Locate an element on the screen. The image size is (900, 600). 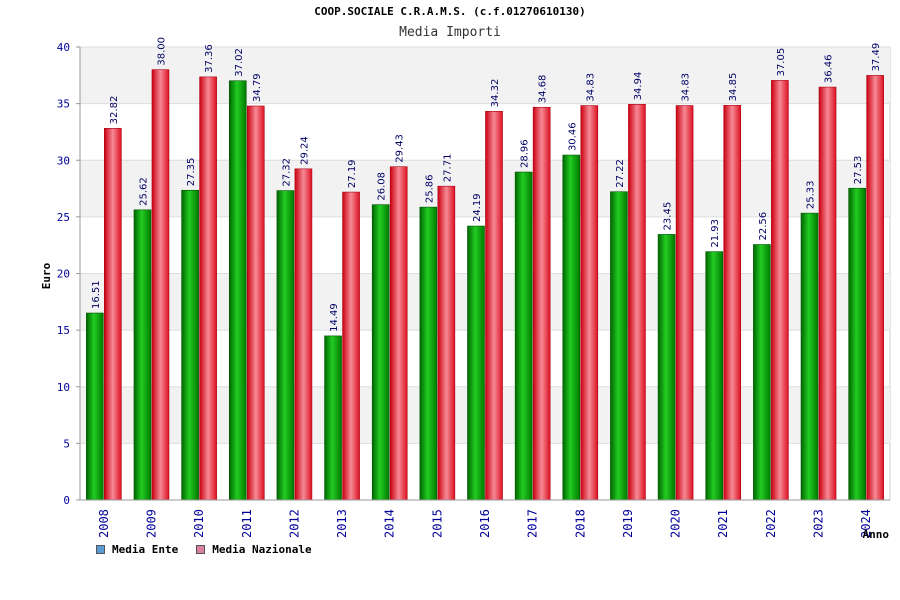
y-tick-label: 35 is located at coordinates (63, 104).